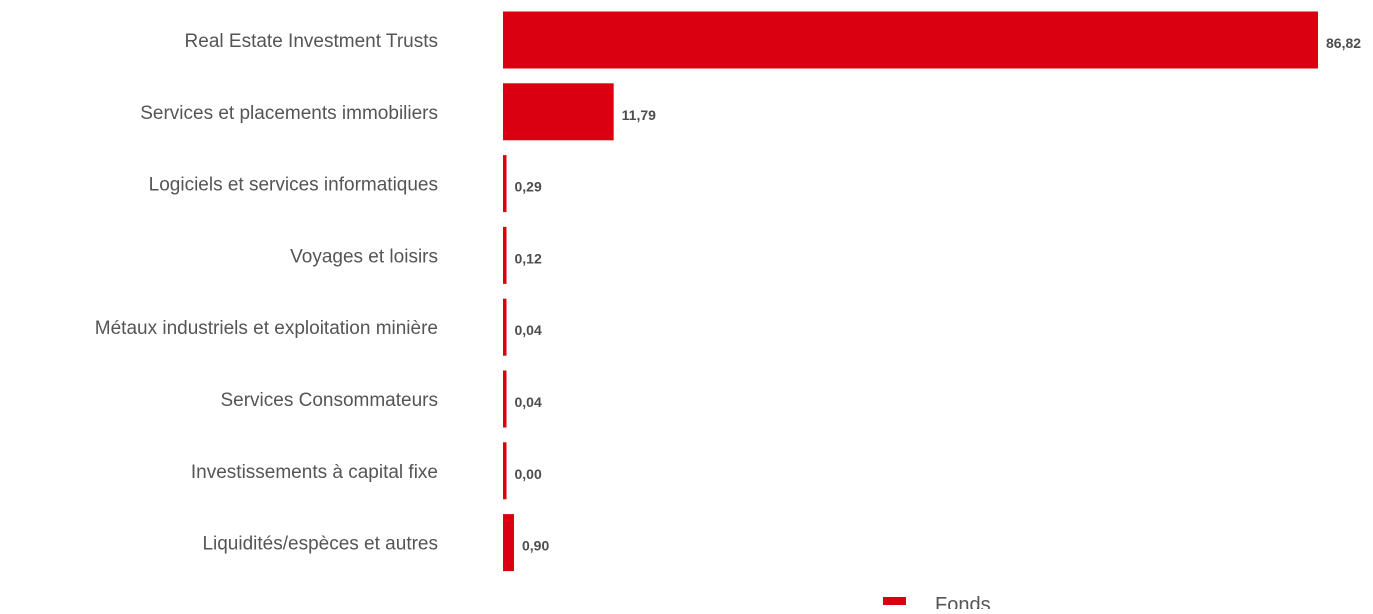  I want to click on value-label-6: 0,00, so click(528, 474).